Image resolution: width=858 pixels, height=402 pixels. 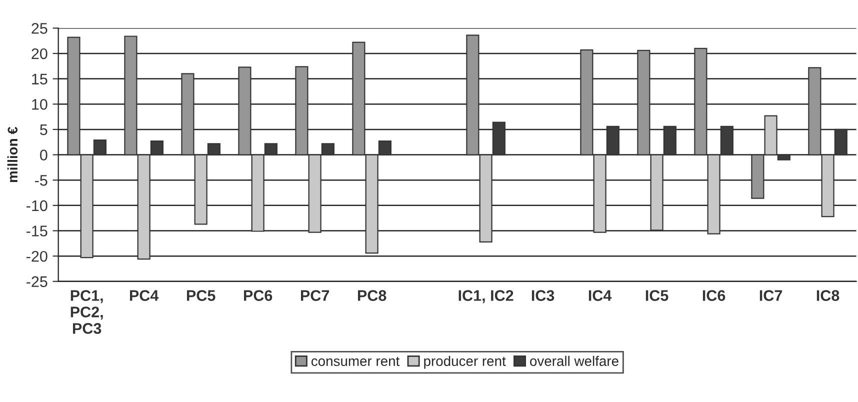 What do you see at coordinates (40, 104) in the screenshot?
I see `y-tick-label: 10` at bounding box center [40, 104].